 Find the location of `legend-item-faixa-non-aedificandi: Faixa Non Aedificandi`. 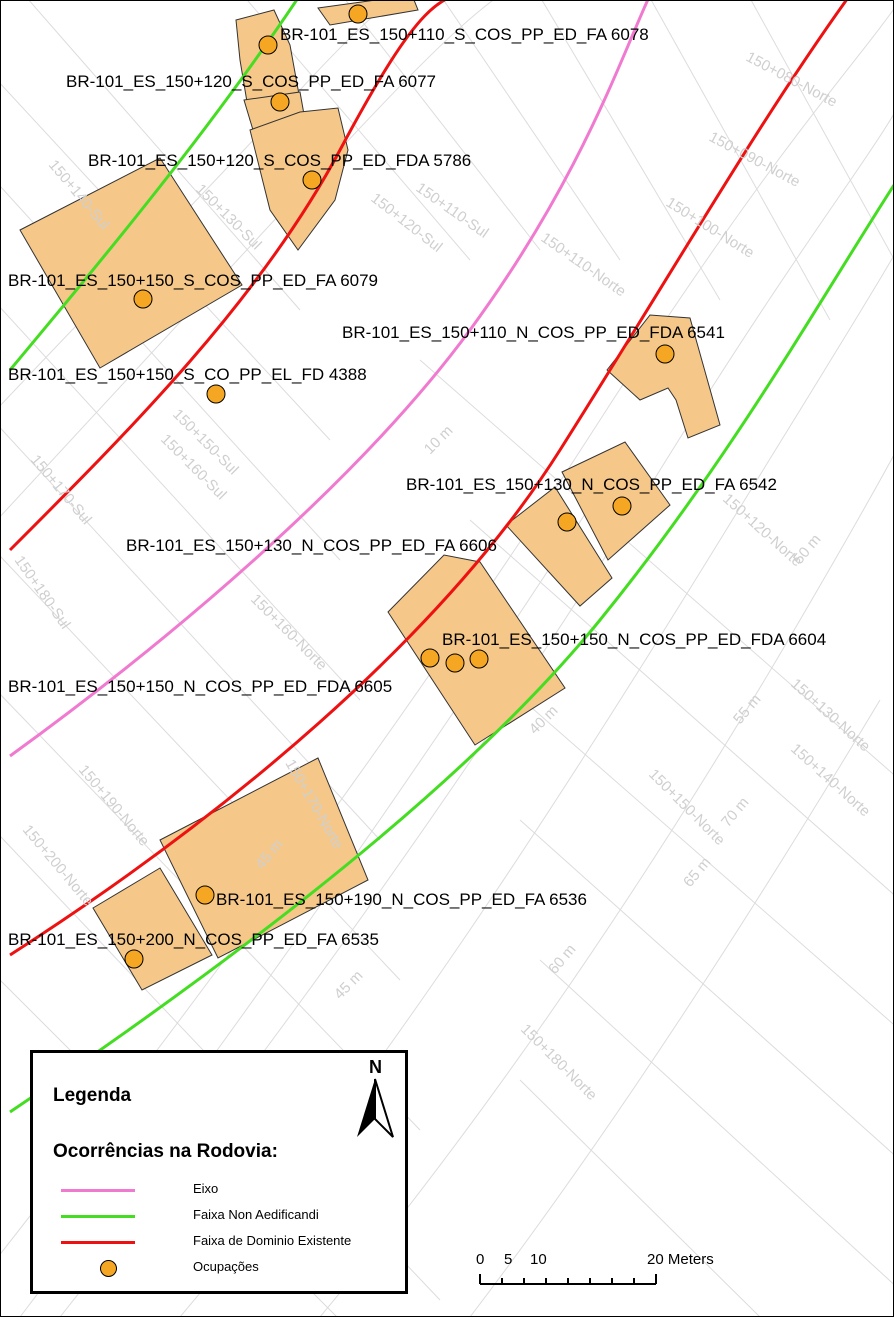

legend-item-faixa-non-aedificandi: Faixa Non Aedificandi is located at coordinates (218, 1216).